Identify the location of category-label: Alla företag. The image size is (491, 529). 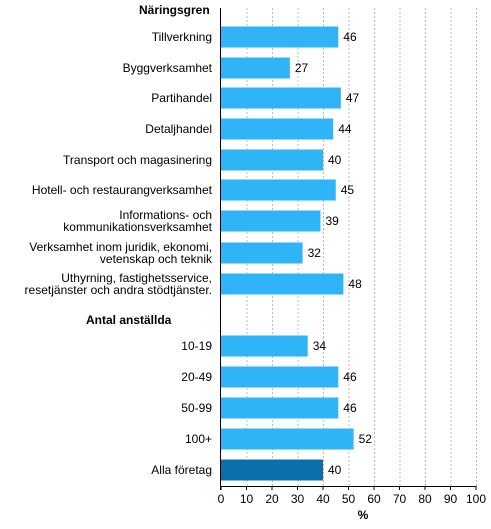
(181, 470).